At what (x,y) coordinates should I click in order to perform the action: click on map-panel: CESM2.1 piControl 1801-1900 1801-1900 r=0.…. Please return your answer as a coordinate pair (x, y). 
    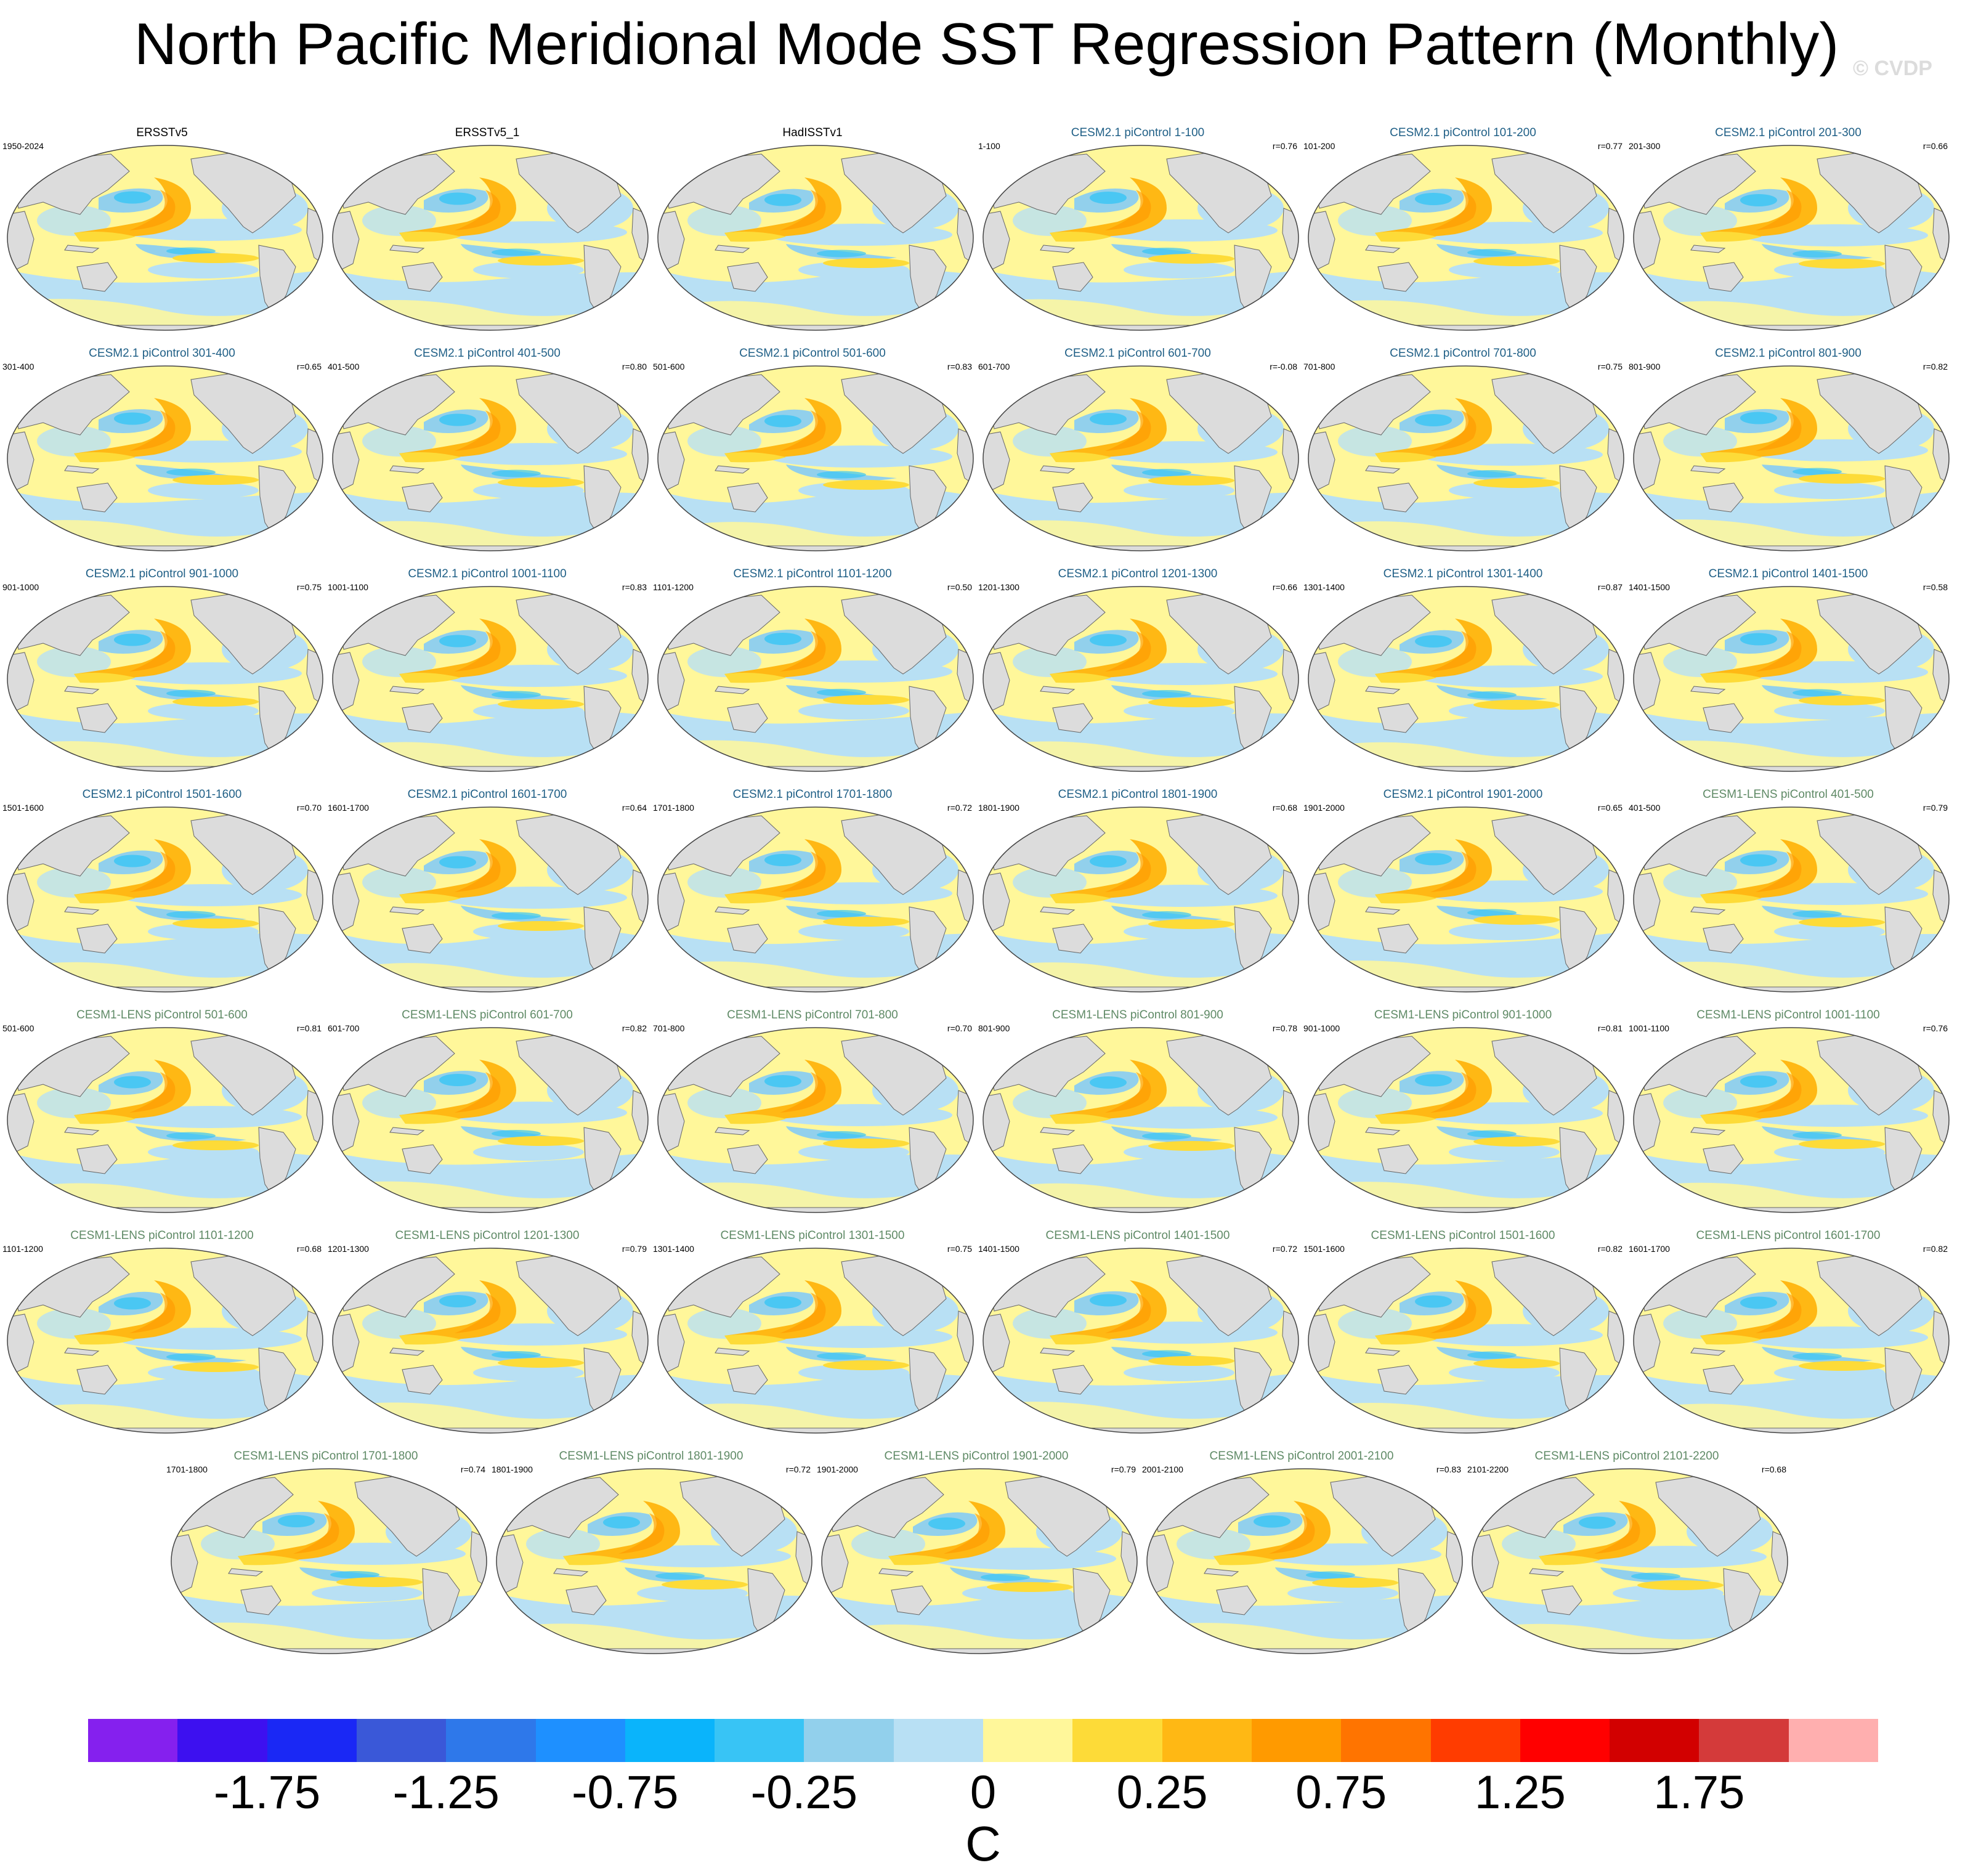
    Looking at the image, I should click on (1138, 892).